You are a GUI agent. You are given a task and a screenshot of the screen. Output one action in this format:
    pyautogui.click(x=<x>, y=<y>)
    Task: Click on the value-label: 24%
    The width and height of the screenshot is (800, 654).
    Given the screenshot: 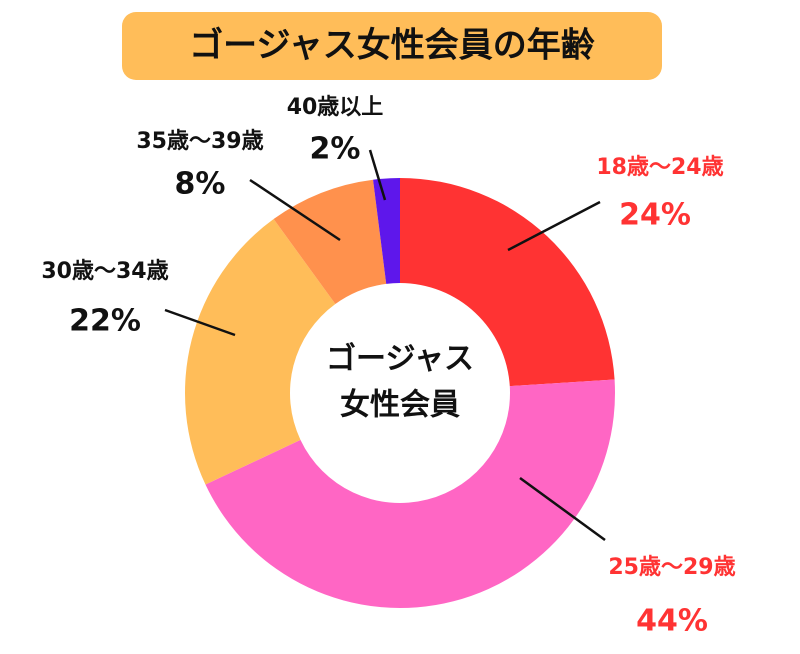 What is the action you would take?
    pyautogui.click(x=655, y=215)
    